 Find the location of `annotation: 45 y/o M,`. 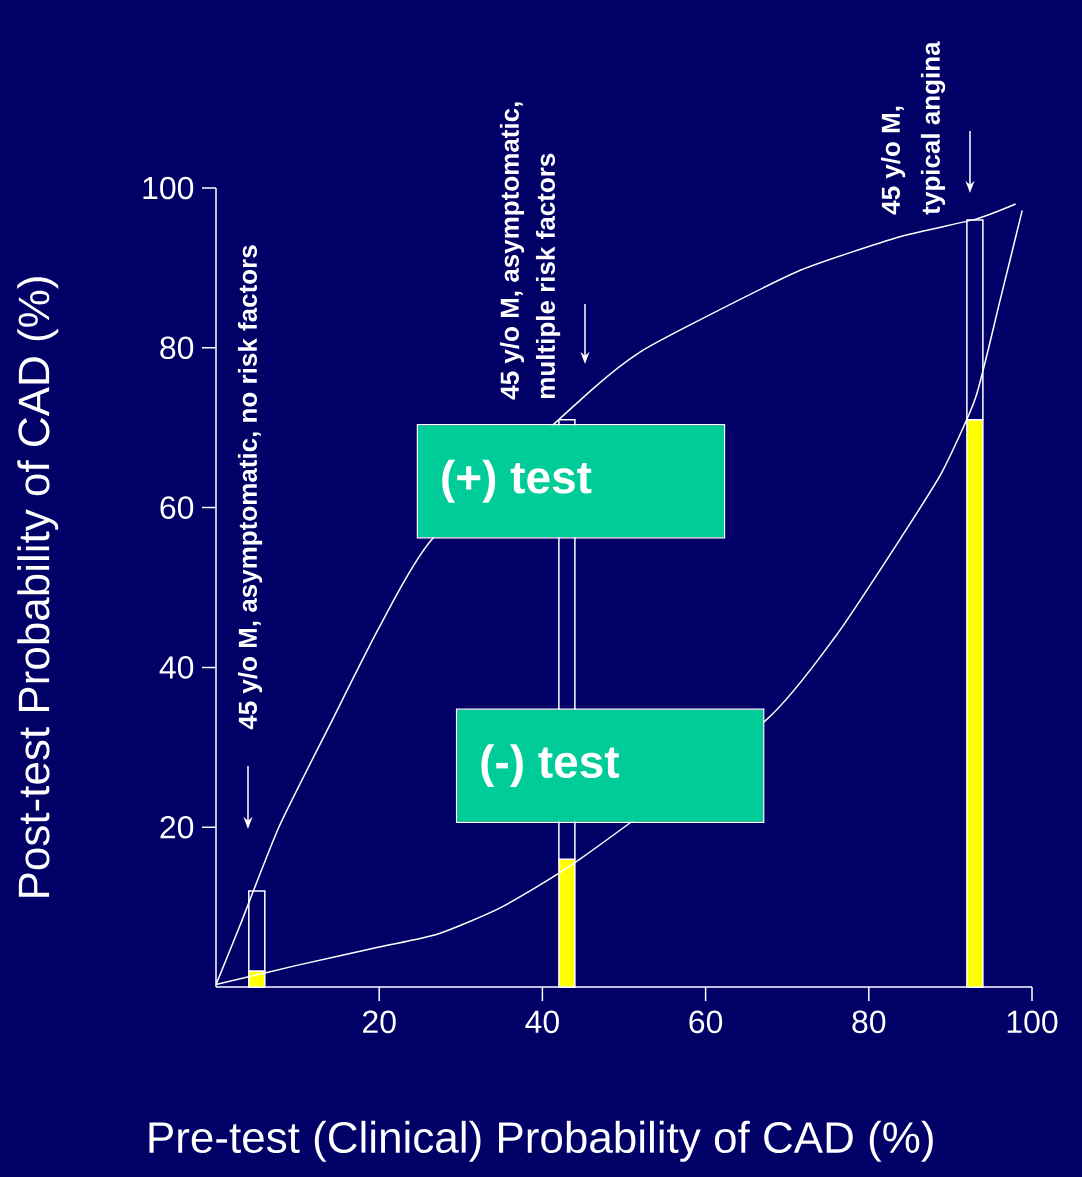

annotation: 45 y/o M, is located at coordinates (893, 160).